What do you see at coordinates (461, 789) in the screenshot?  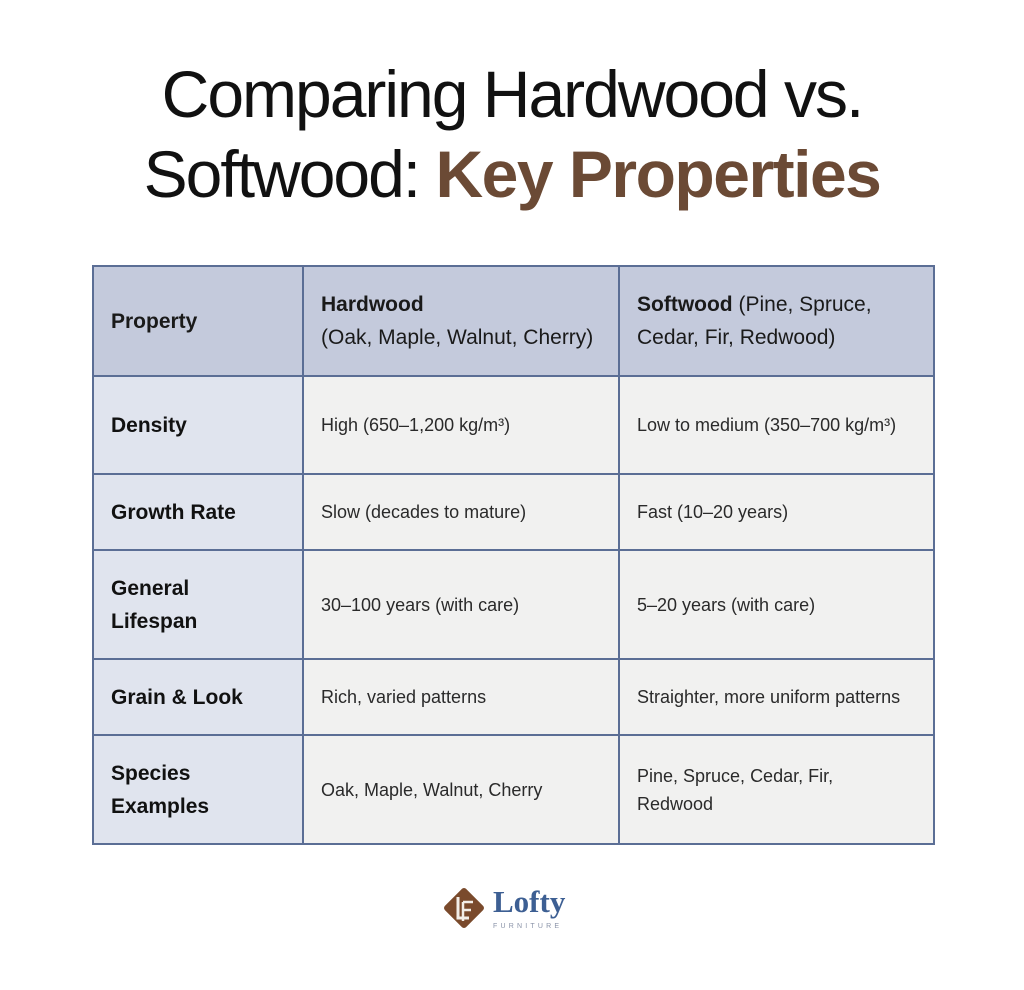 I see `hardwood-cell: Oak, Maple, Walnut, Cherry` at bounding box center [461, 789].